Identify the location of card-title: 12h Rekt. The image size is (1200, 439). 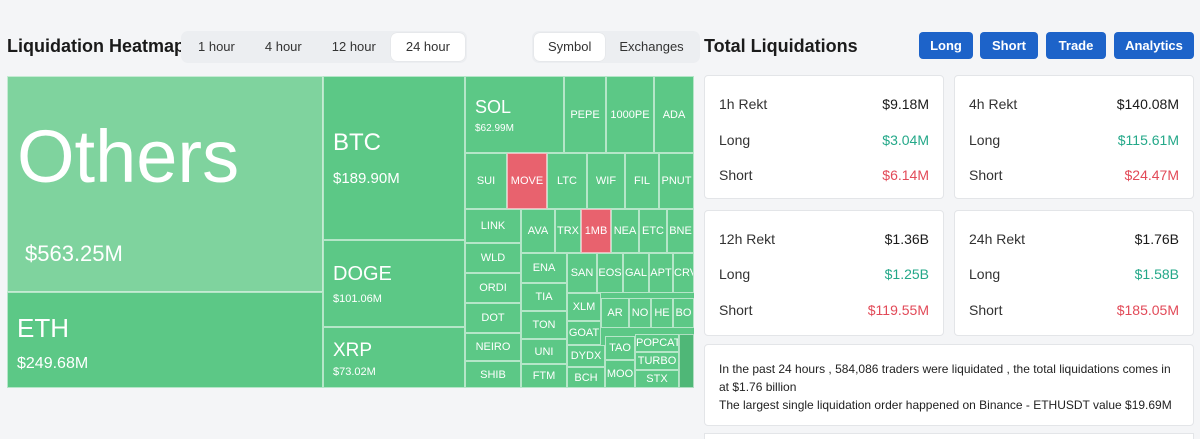
(747, 239).